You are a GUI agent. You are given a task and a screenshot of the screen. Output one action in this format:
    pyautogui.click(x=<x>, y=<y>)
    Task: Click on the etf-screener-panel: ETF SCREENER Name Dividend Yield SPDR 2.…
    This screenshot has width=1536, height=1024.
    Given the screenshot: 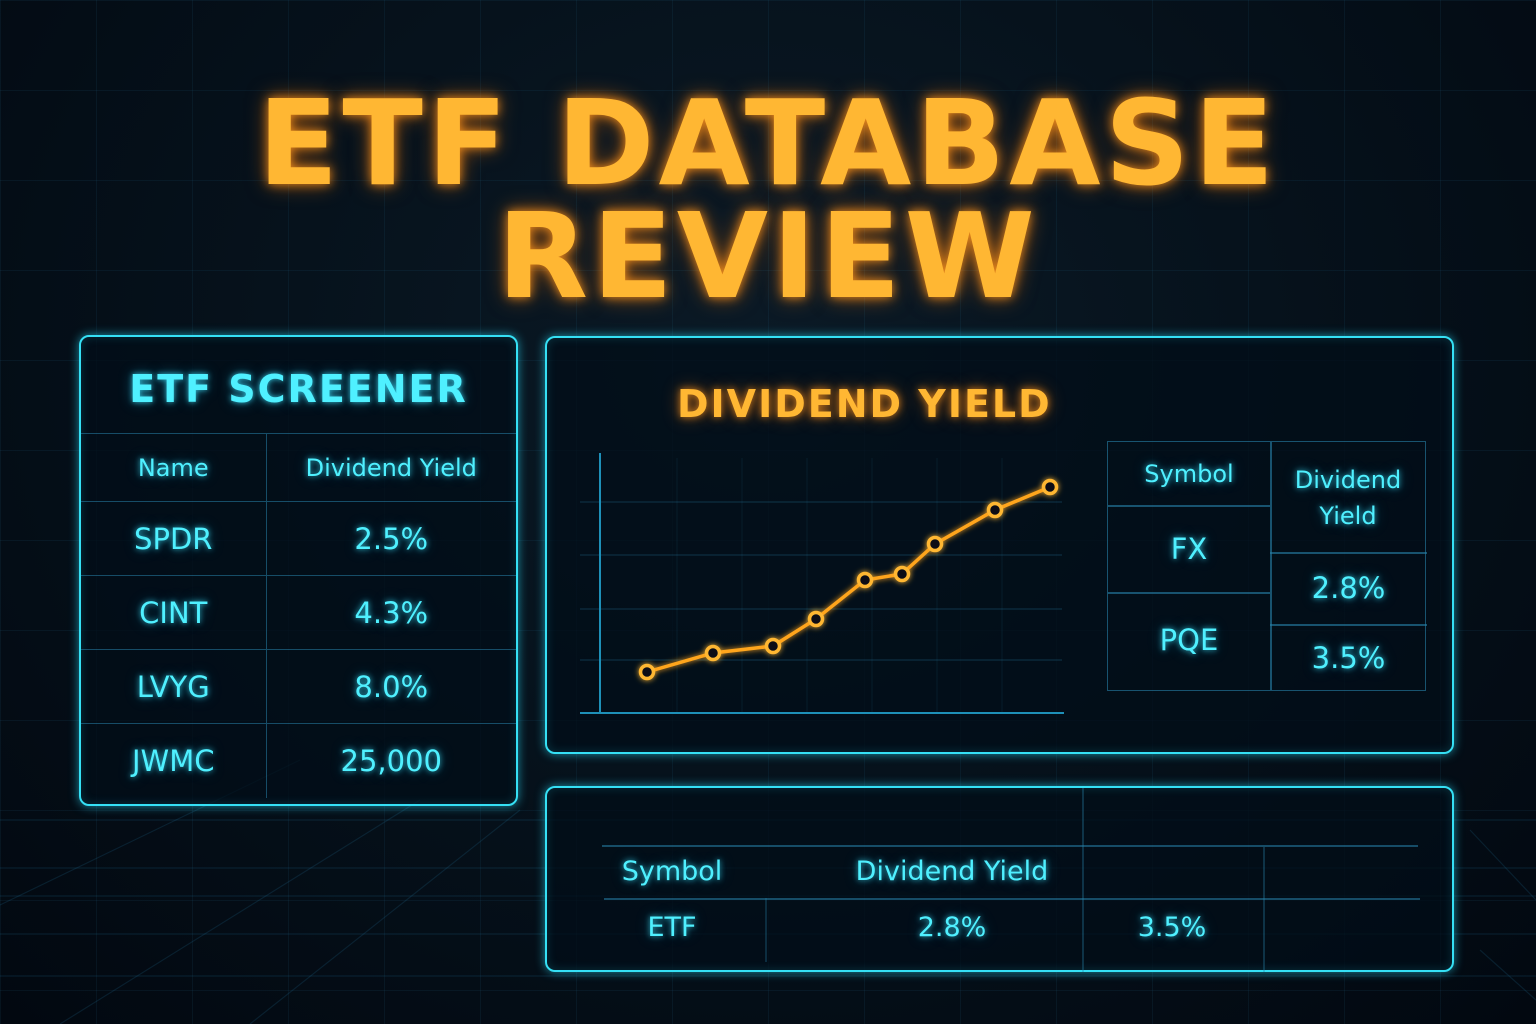 What is the action you would take?
    pyautogui.click(x=298, y=570)
    